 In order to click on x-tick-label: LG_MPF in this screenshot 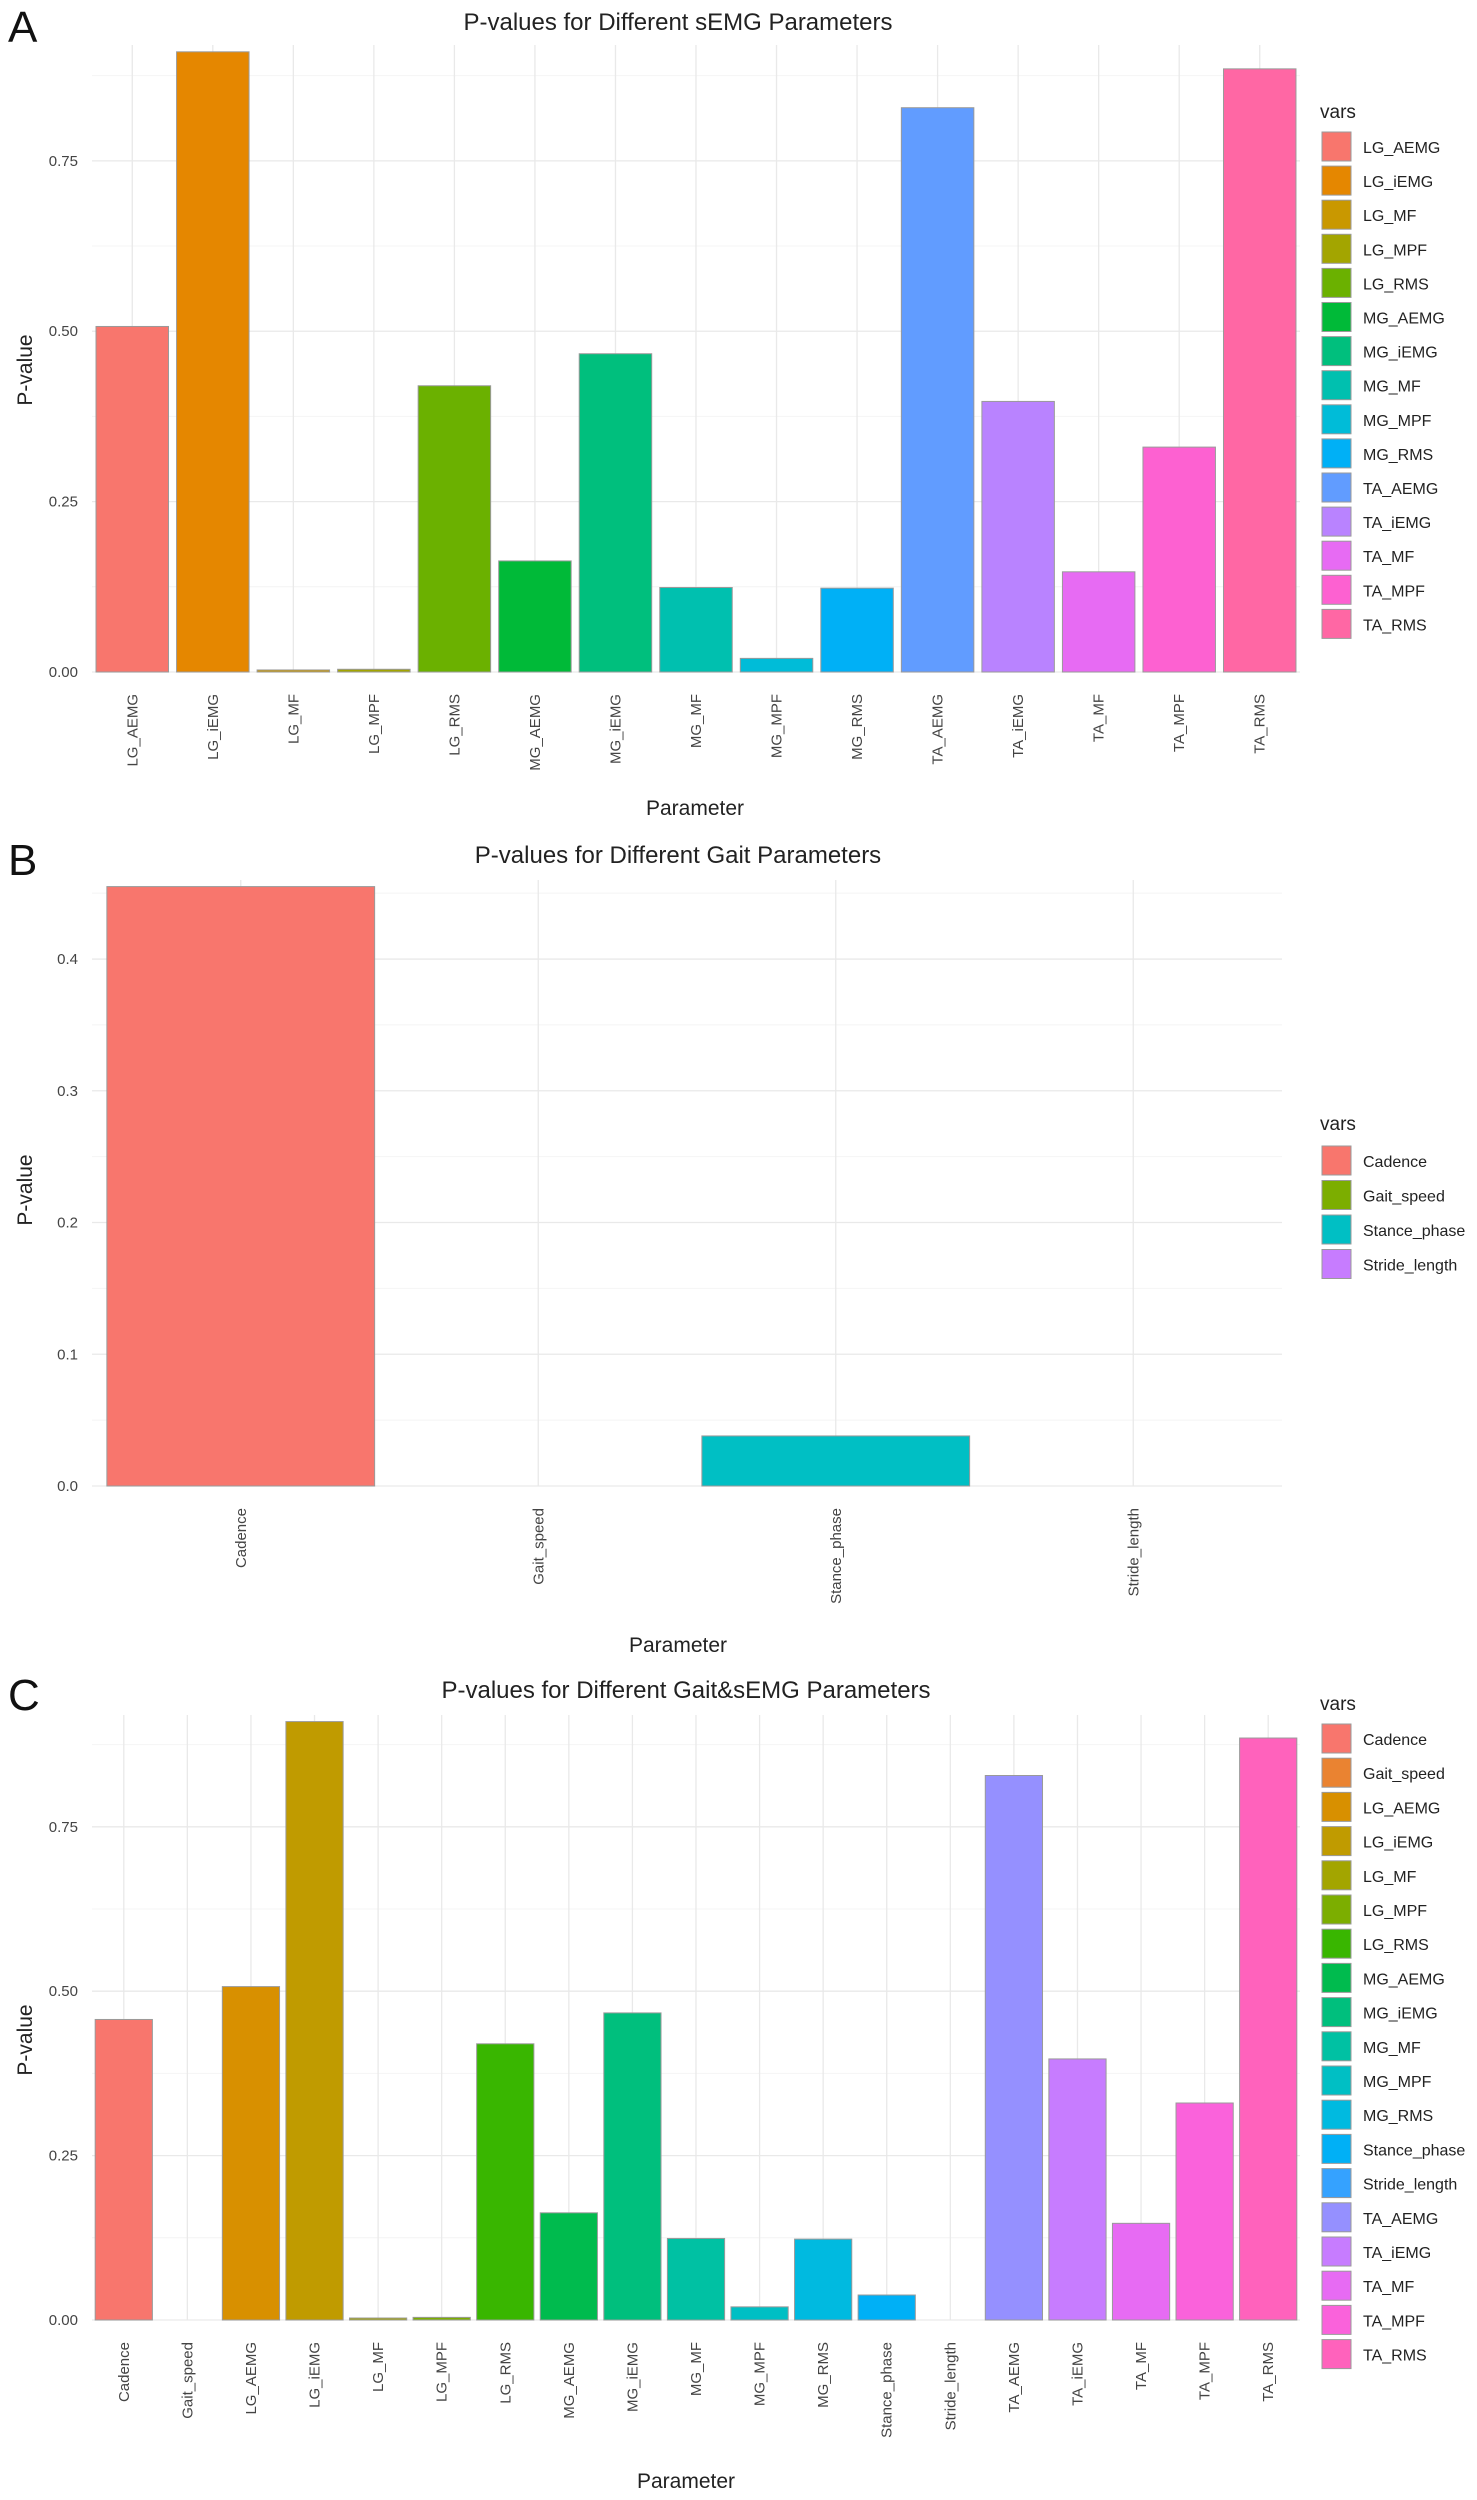, I will do `click(374, 724)`.